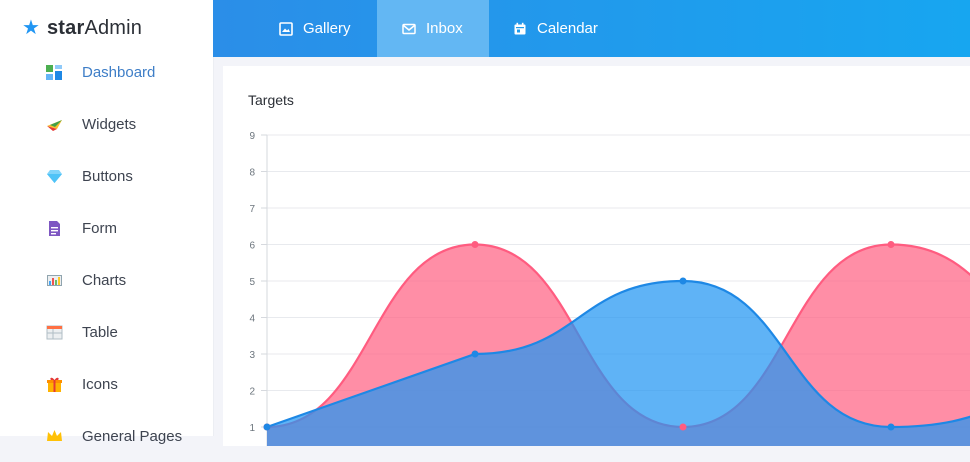  I want to click on y-tick-label: 3, so click(252, 355).